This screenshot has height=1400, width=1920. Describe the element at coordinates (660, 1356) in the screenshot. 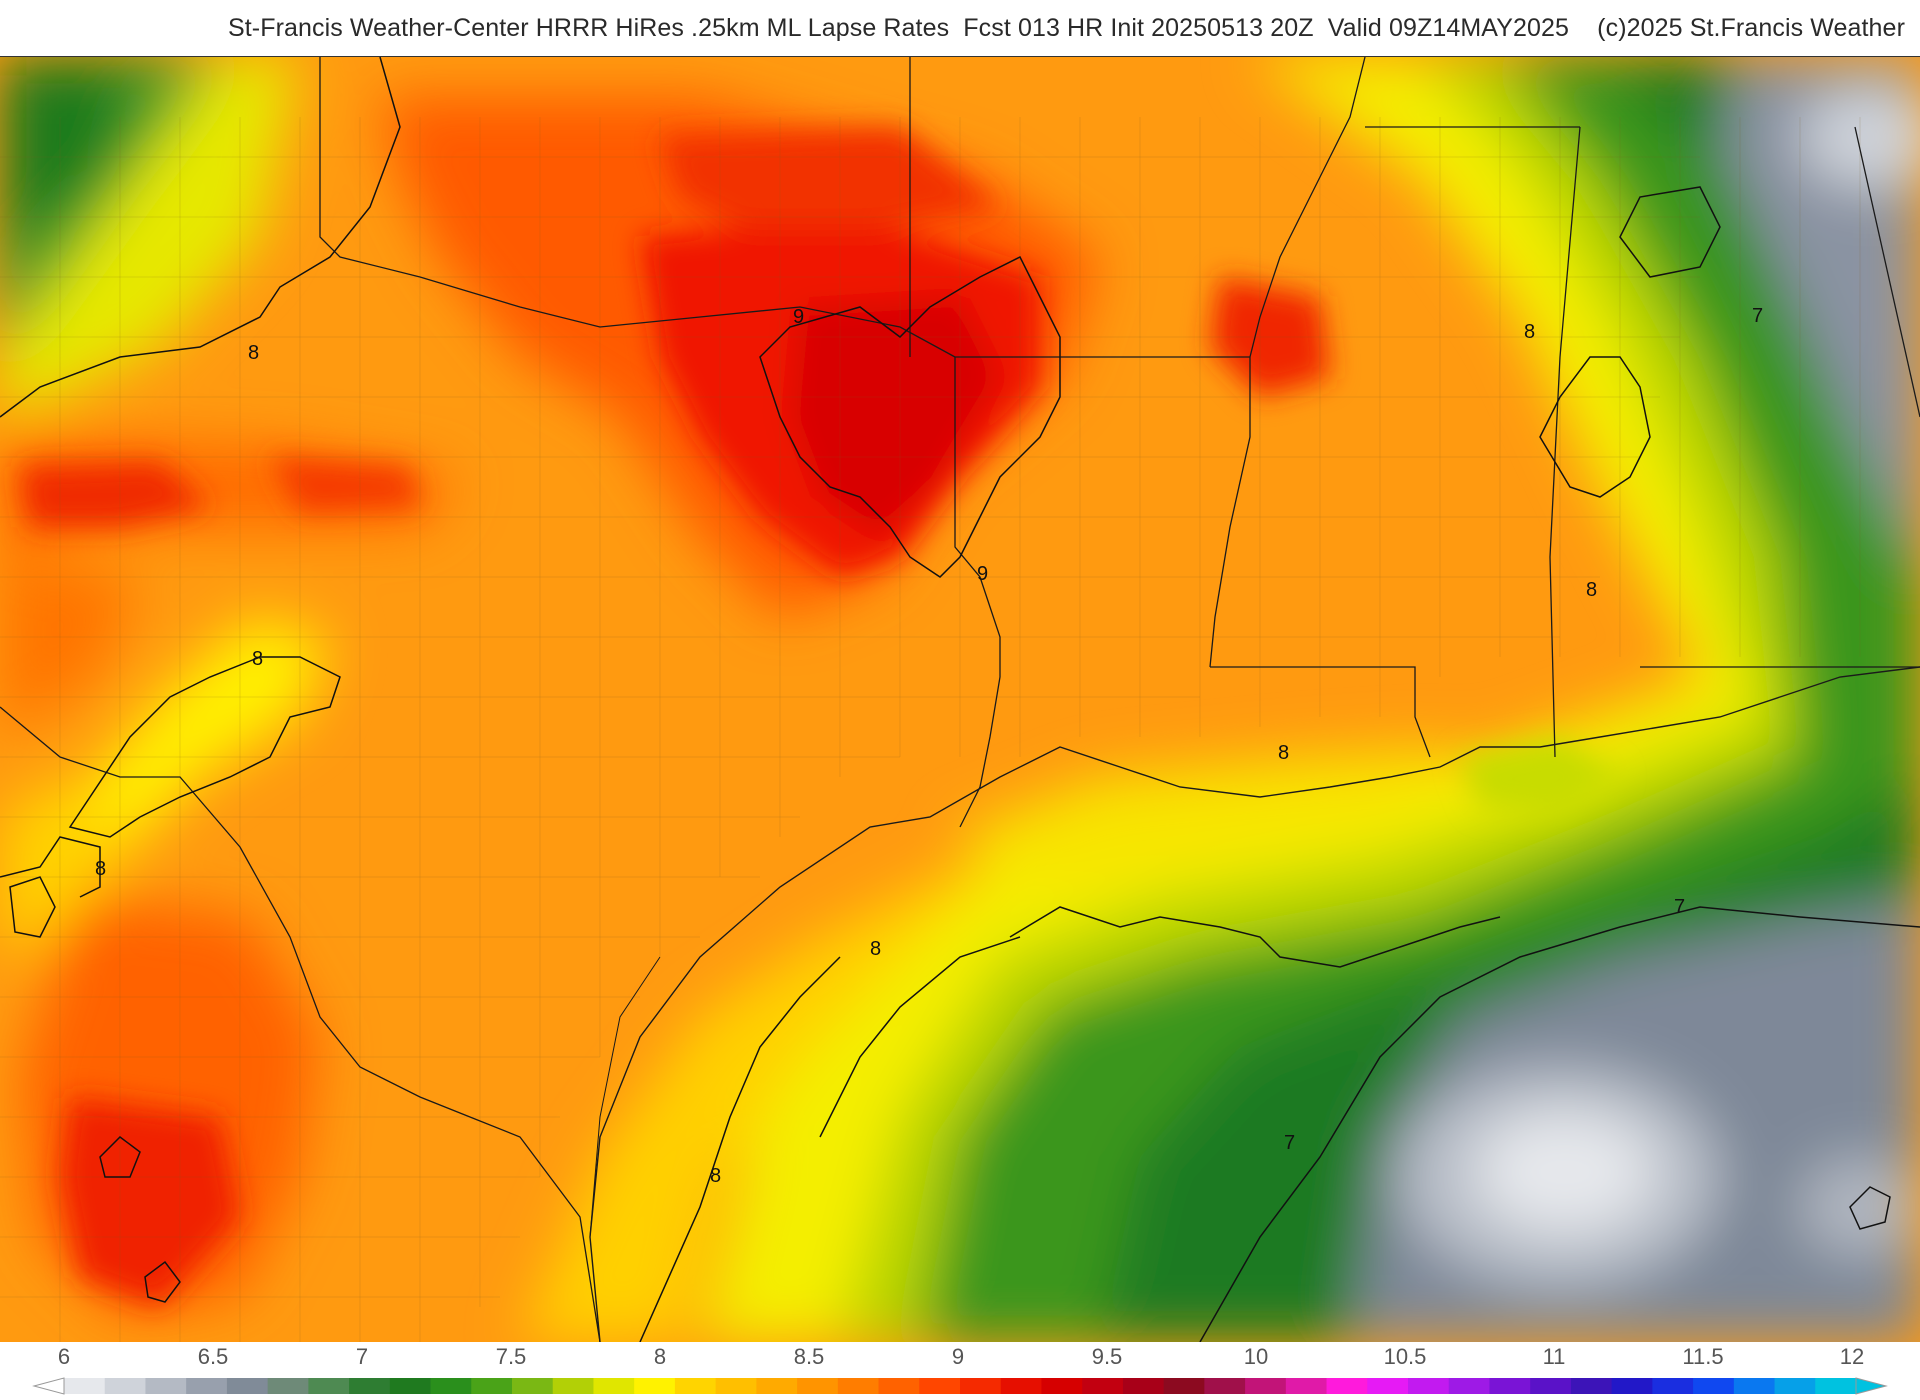

I see `colorbar-tick: 8` at that location.